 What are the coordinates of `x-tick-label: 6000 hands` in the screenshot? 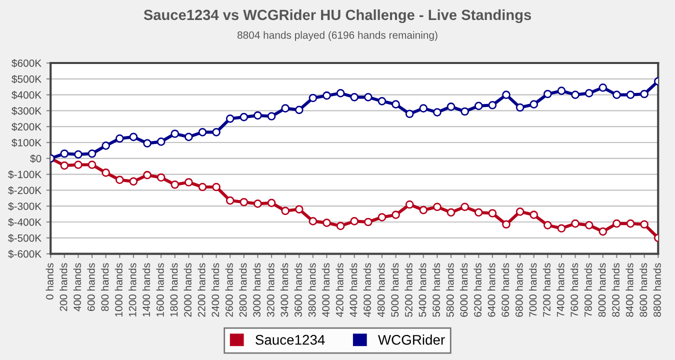 It's located at (464, 290).